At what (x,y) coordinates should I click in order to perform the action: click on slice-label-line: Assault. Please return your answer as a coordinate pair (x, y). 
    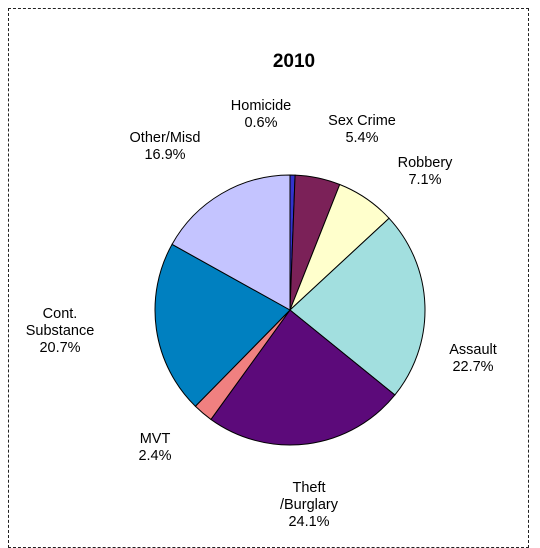
    Looking at the image, I should click on (473, 350).